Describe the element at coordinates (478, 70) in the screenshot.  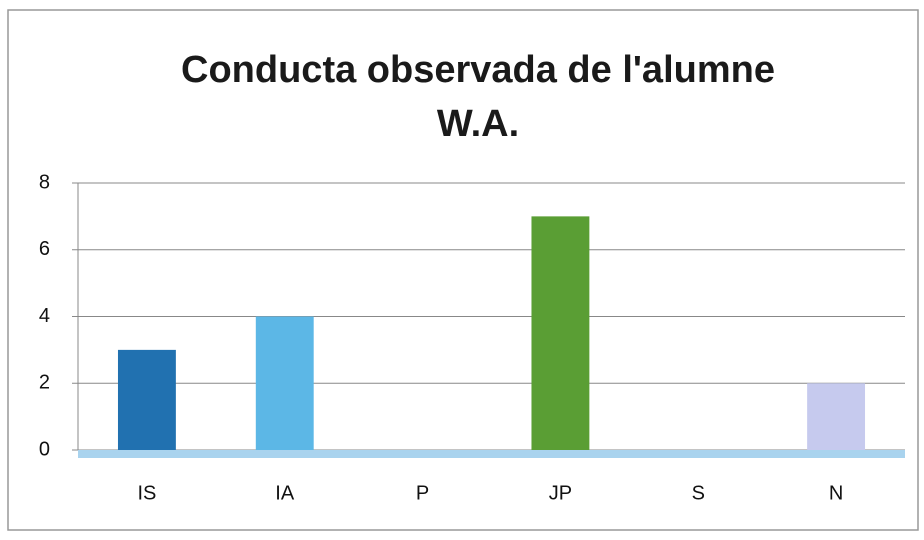
I see `chart-title: Conducta observada de l'alumne` at that location.